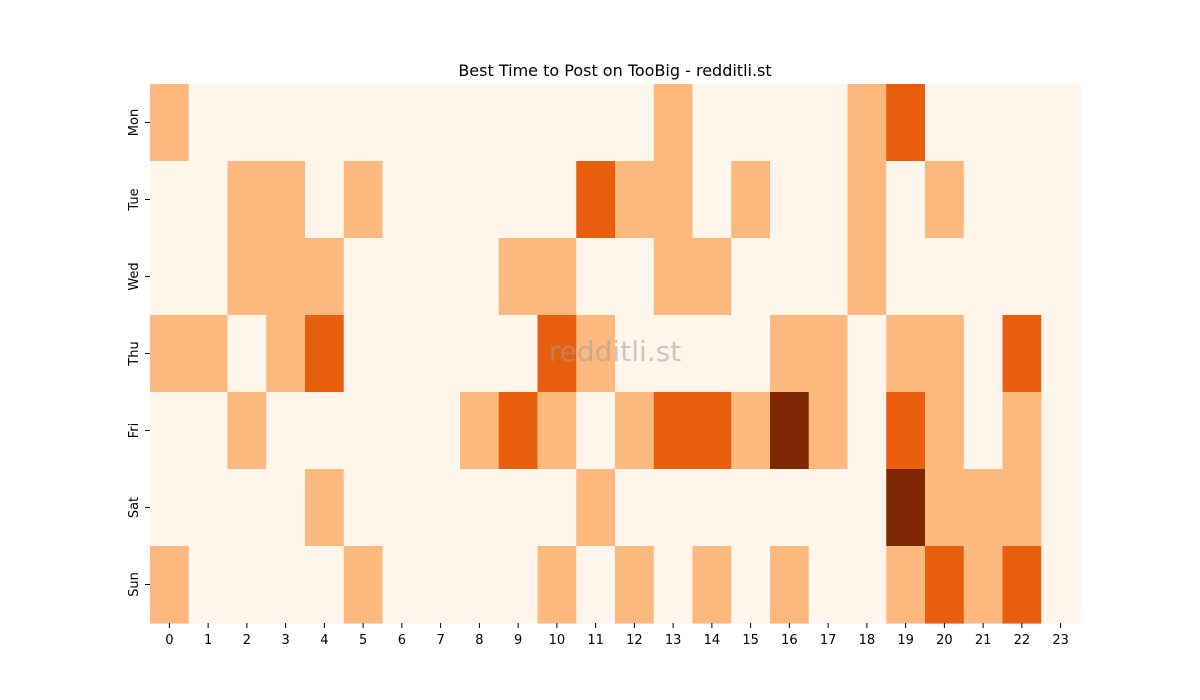  I want to click on x-tick-label: 0, so click(169, 640).